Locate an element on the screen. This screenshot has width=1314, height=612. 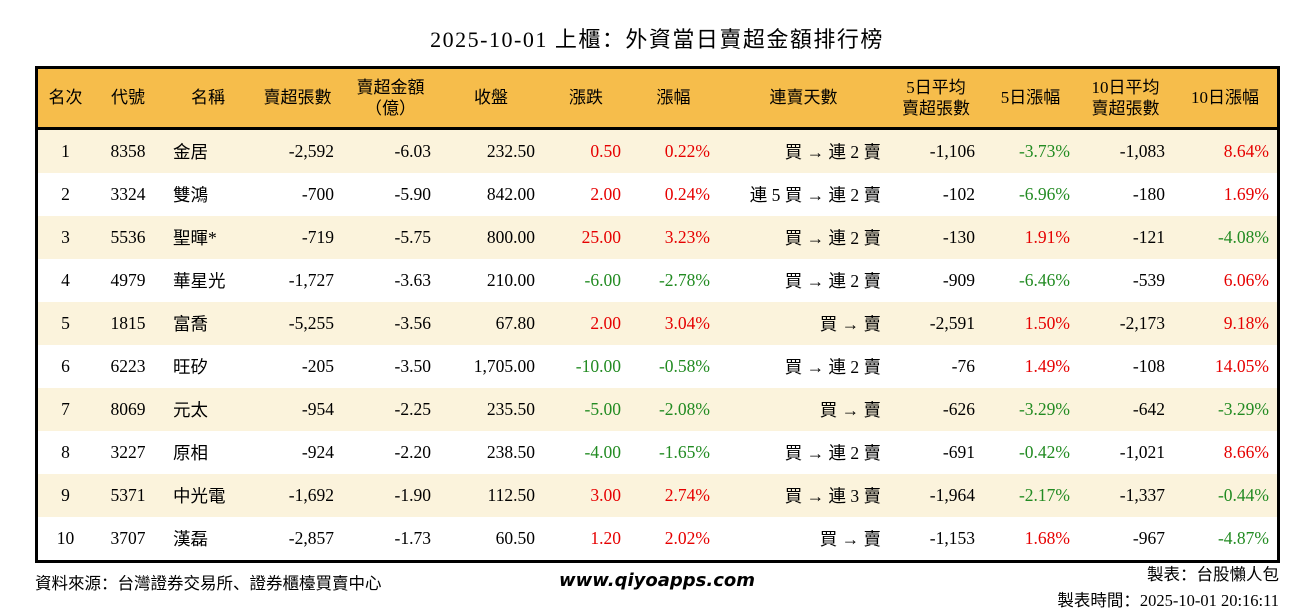
cell-pct-5d: 1.91% is located at coordinates (1047, 237).